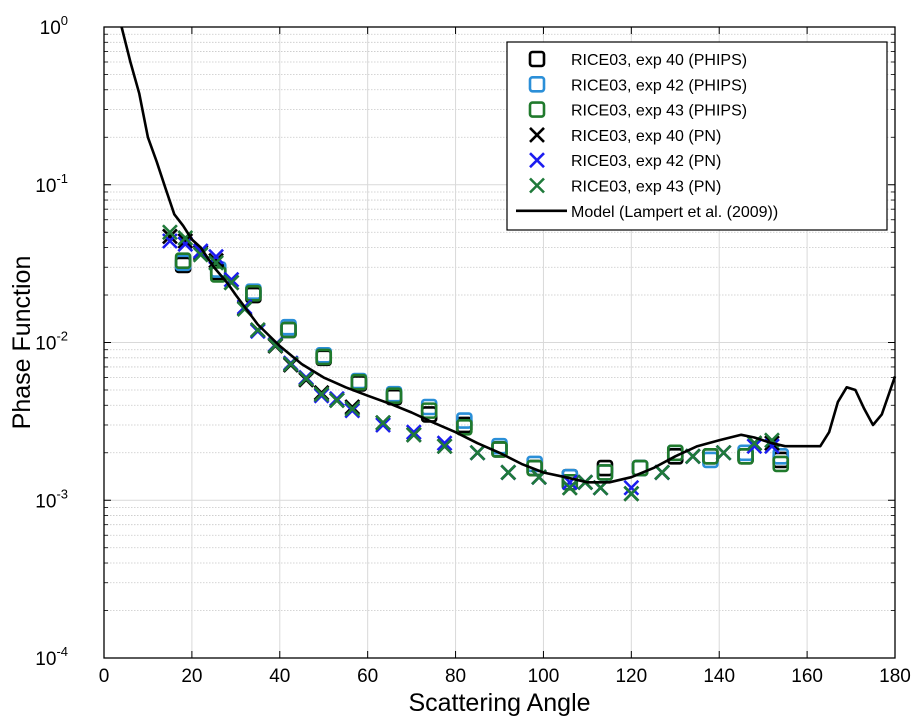 The image size is (918, 719). I want to click on x-tick-label: 80, so click(455, 676).